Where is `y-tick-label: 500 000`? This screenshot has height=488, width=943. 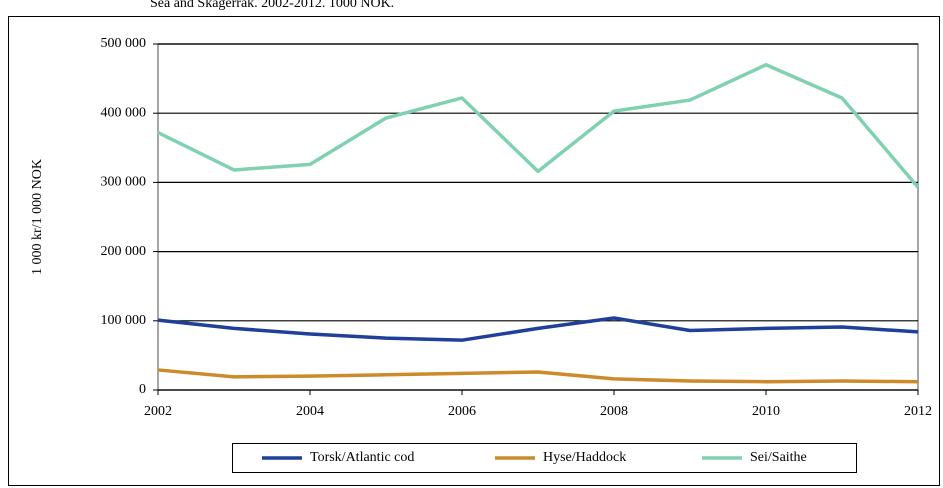 y-tick-label: 500 000 is located at coordinates (124, 43).